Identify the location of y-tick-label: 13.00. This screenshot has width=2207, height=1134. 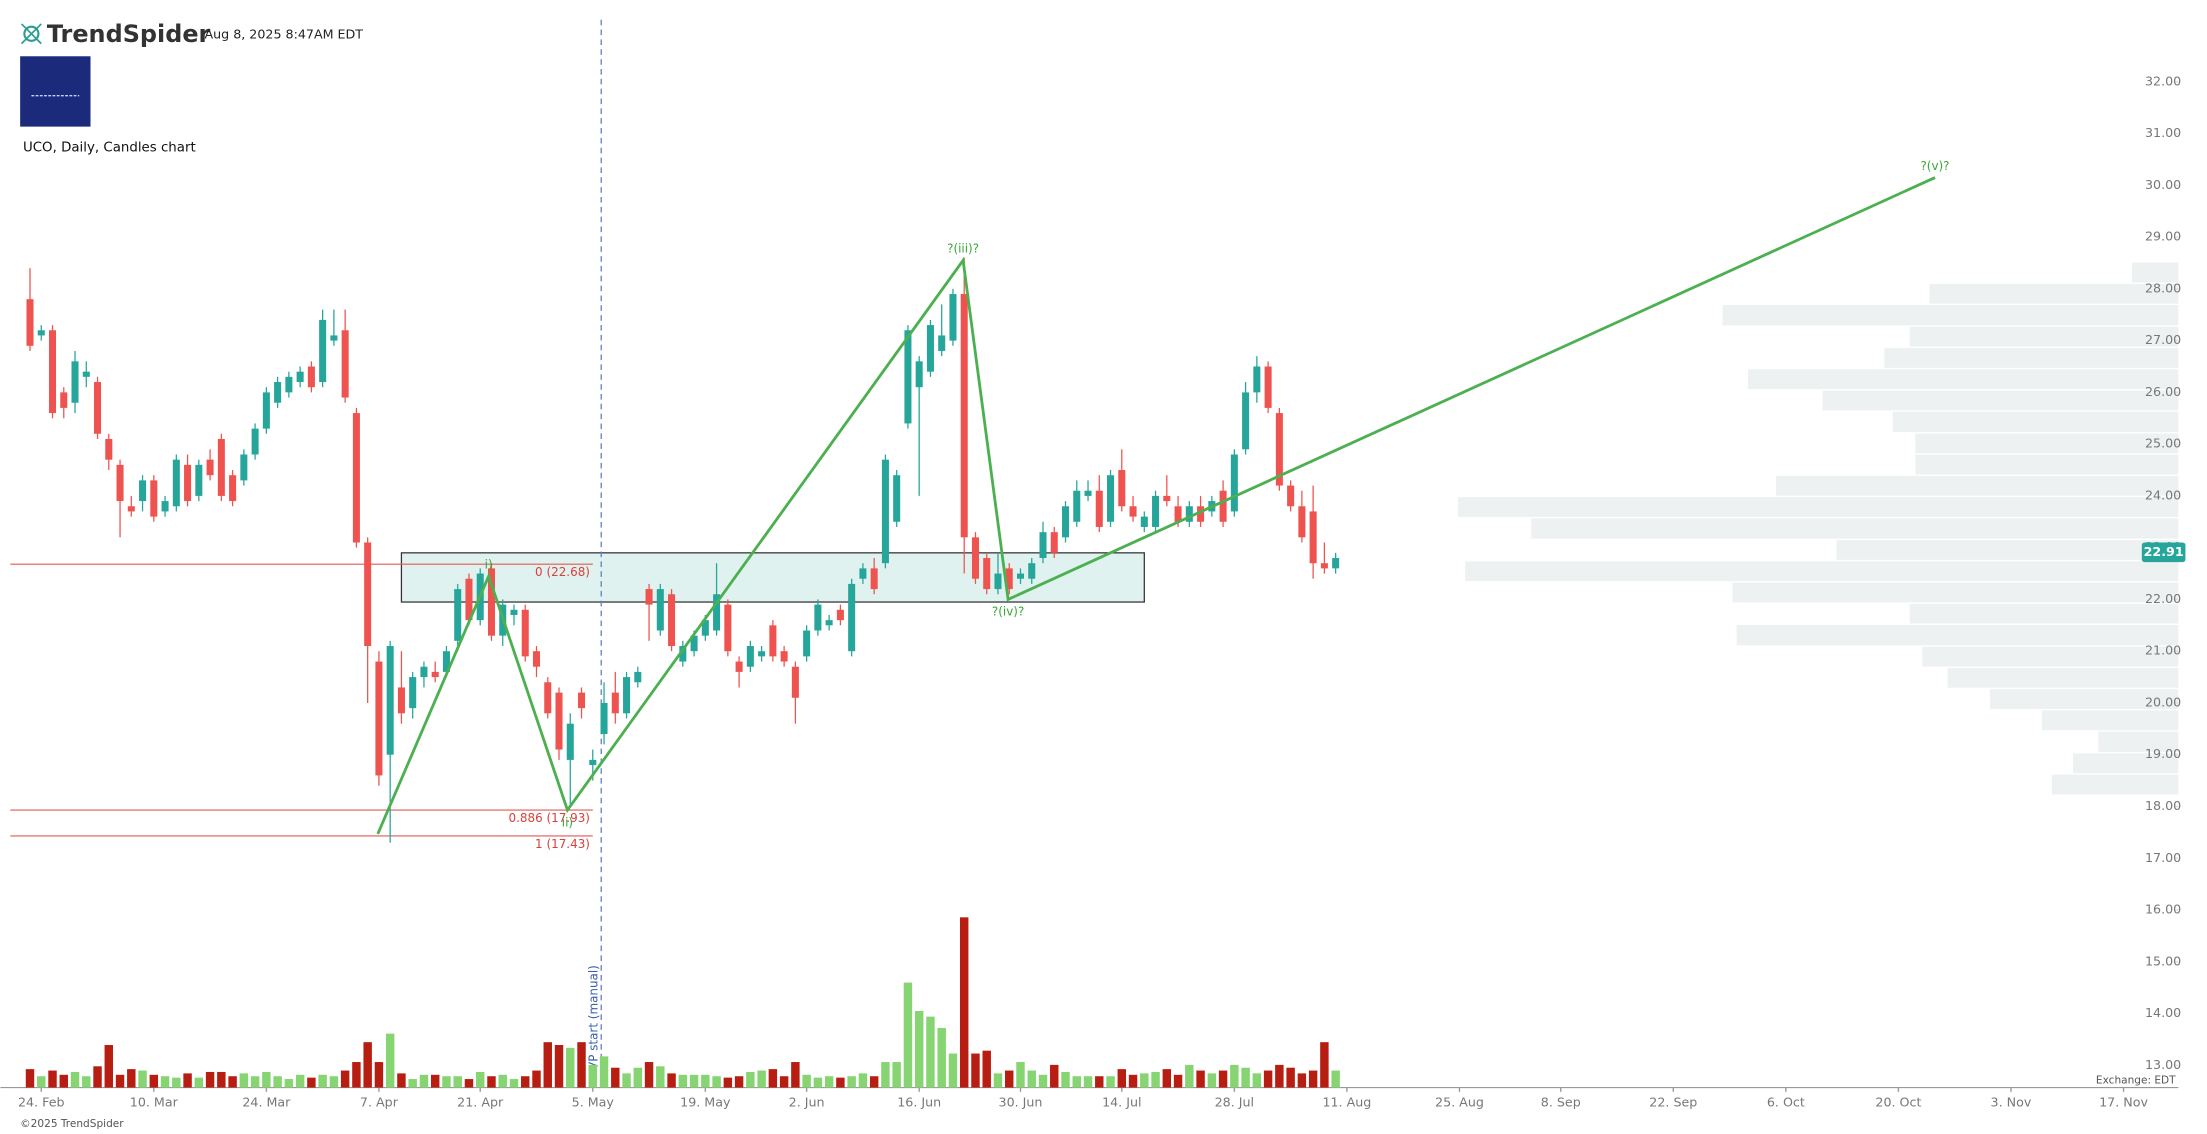
(2163, 1064).